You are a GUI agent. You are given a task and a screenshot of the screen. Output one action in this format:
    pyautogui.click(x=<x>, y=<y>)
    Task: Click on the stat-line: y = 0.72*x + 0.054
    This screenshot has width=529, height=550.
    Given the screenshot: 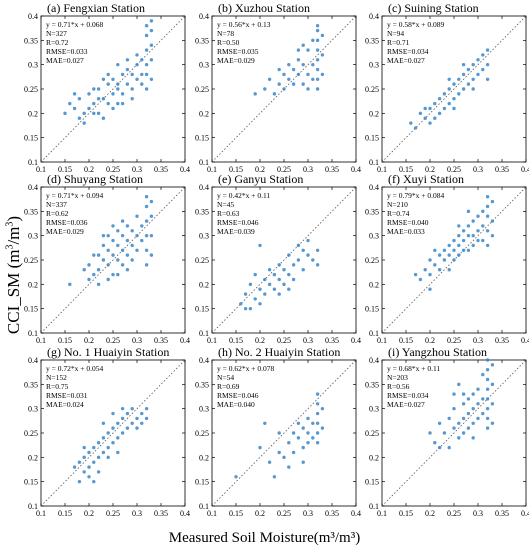 What is the action you would take?
    pyautogui.click(x=74, y=368)
    